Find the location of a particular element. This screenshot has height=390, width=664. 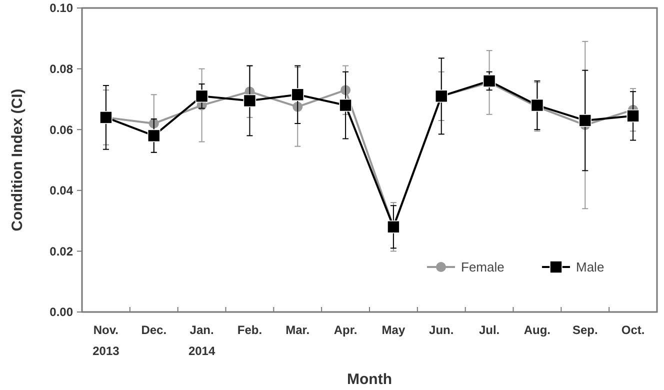

x-tick-label: Jan. 2014 is located at coordinates (202, 340).